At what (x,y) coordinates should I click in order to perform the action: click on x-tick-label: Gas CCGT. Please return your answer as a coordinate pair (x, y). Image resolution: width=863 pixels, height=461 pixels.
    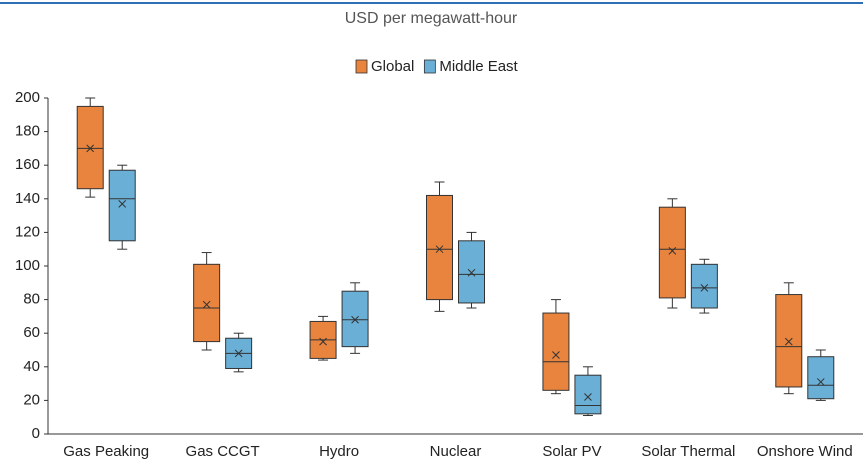
    Looking at the image, I should click on (223, 451).